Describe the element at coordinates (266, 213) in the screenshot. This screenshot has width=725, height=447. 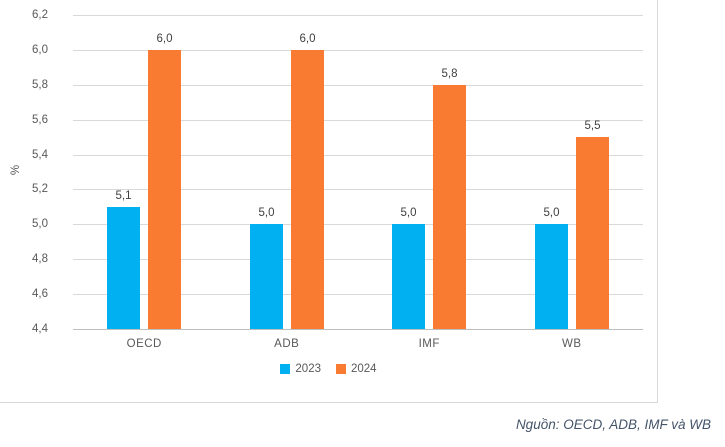
I see `data-label-2023-ADB: 5,0` at that location.